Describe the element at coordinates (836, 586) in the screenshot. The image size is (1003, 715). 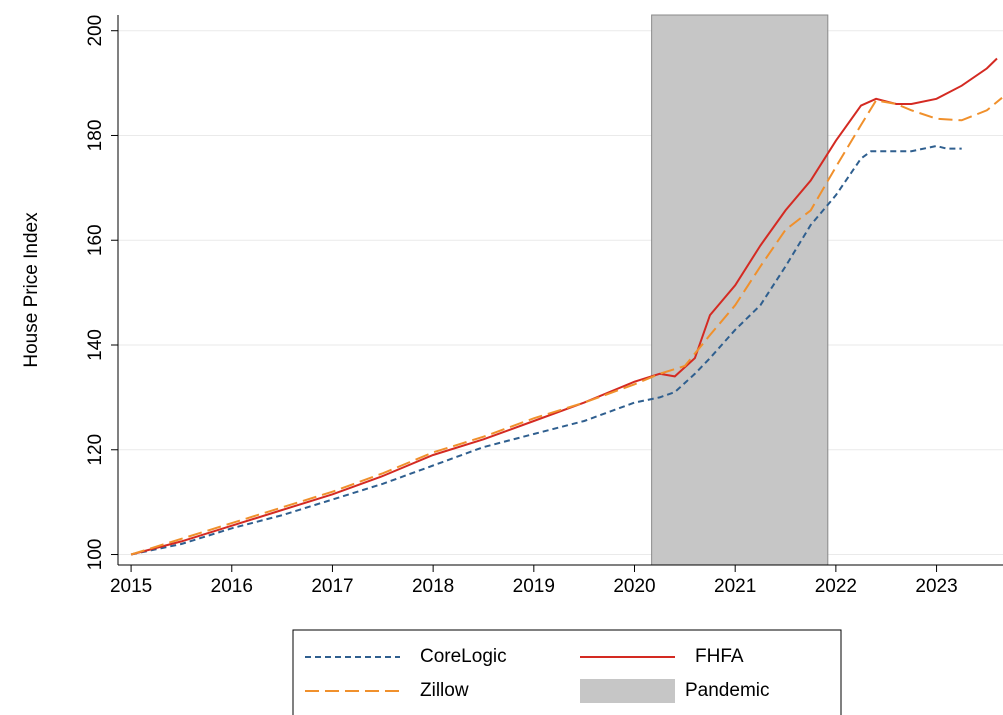
I see `x-tick-label: 2022` at that location.